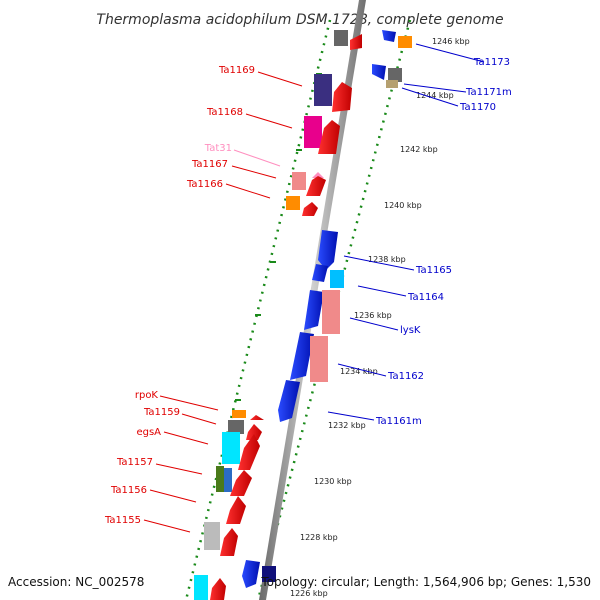  I want to click on kbp-tick: 1242 kbp, so click(419, 149).